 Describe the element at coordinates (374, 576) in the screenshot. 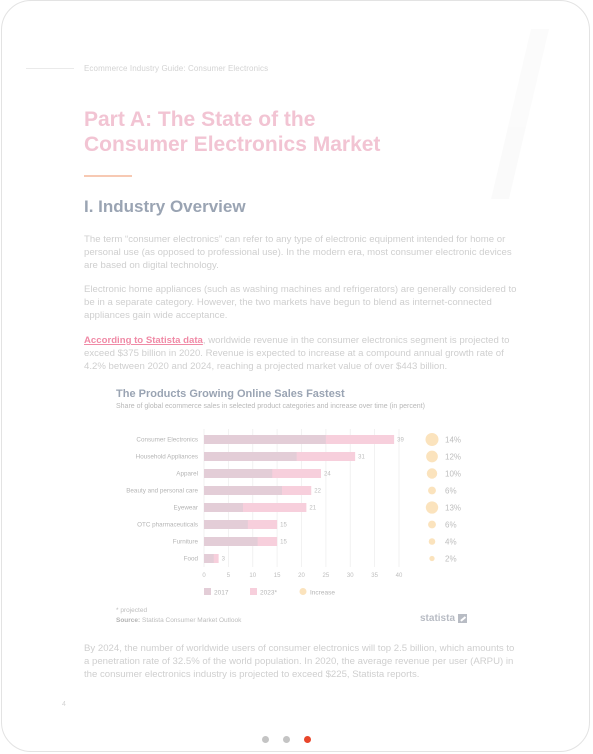

I see `x-tick-label: 35` at that location.